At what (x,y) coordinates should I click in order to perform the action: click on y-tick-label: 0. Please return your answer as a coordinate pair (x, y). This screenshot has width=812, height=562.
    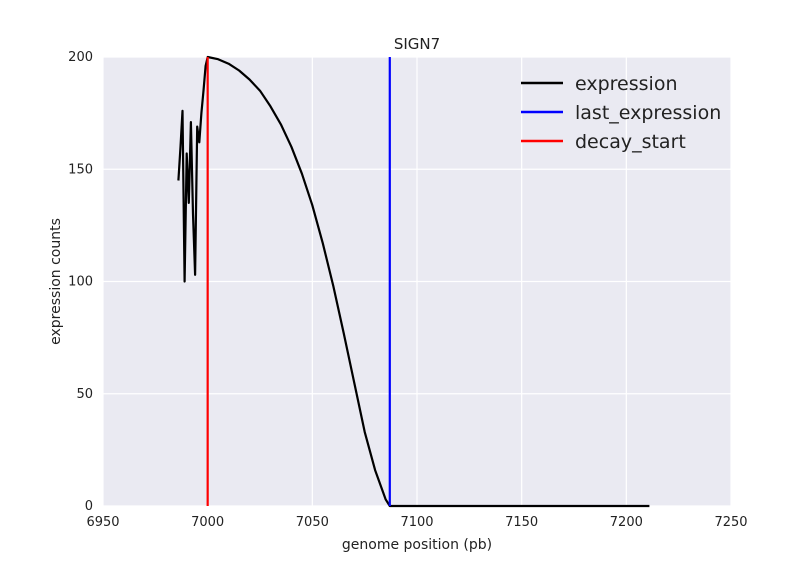
    Looking at the image, I should click on (89, 506).